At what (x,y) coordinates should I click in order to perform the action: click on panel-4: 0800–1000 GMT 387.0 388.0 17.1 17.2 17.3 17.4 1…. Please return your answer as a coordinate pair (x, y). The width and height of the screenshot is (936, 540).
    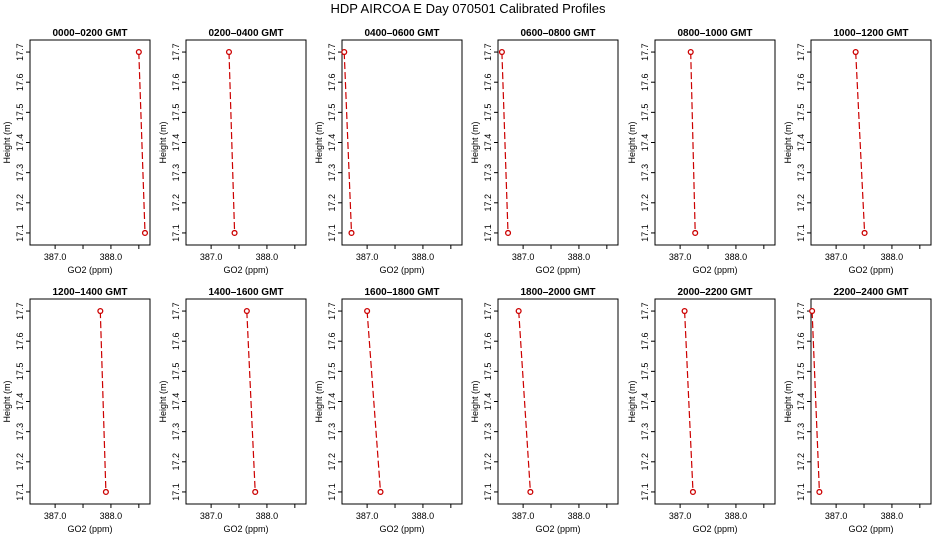
    Looking at the image, I should click on (701, 151).